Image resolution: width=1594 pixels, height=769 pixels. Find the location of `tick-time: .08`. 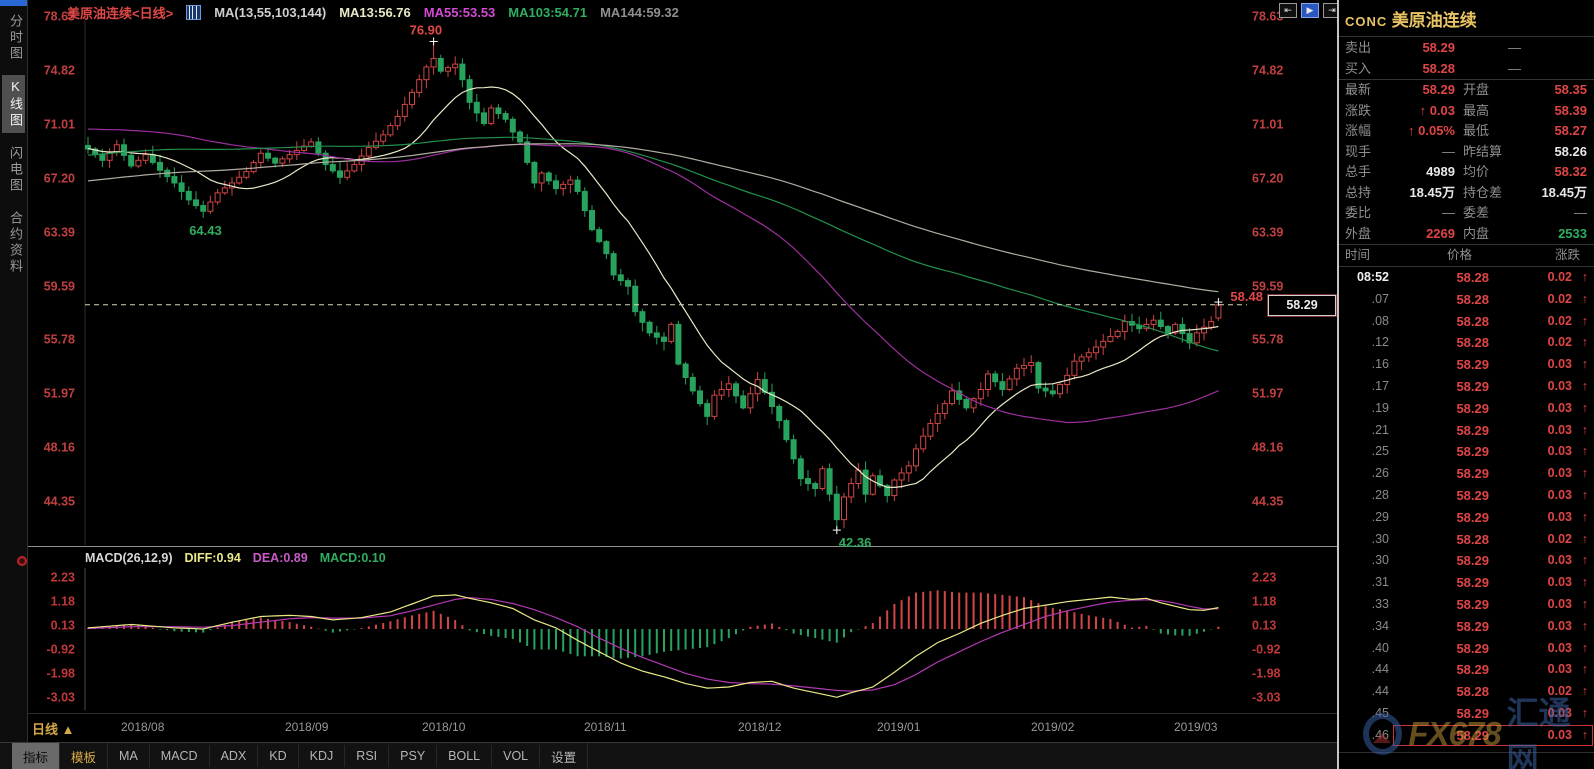

tick-time: .08 is located at coordinates (1380, 320).